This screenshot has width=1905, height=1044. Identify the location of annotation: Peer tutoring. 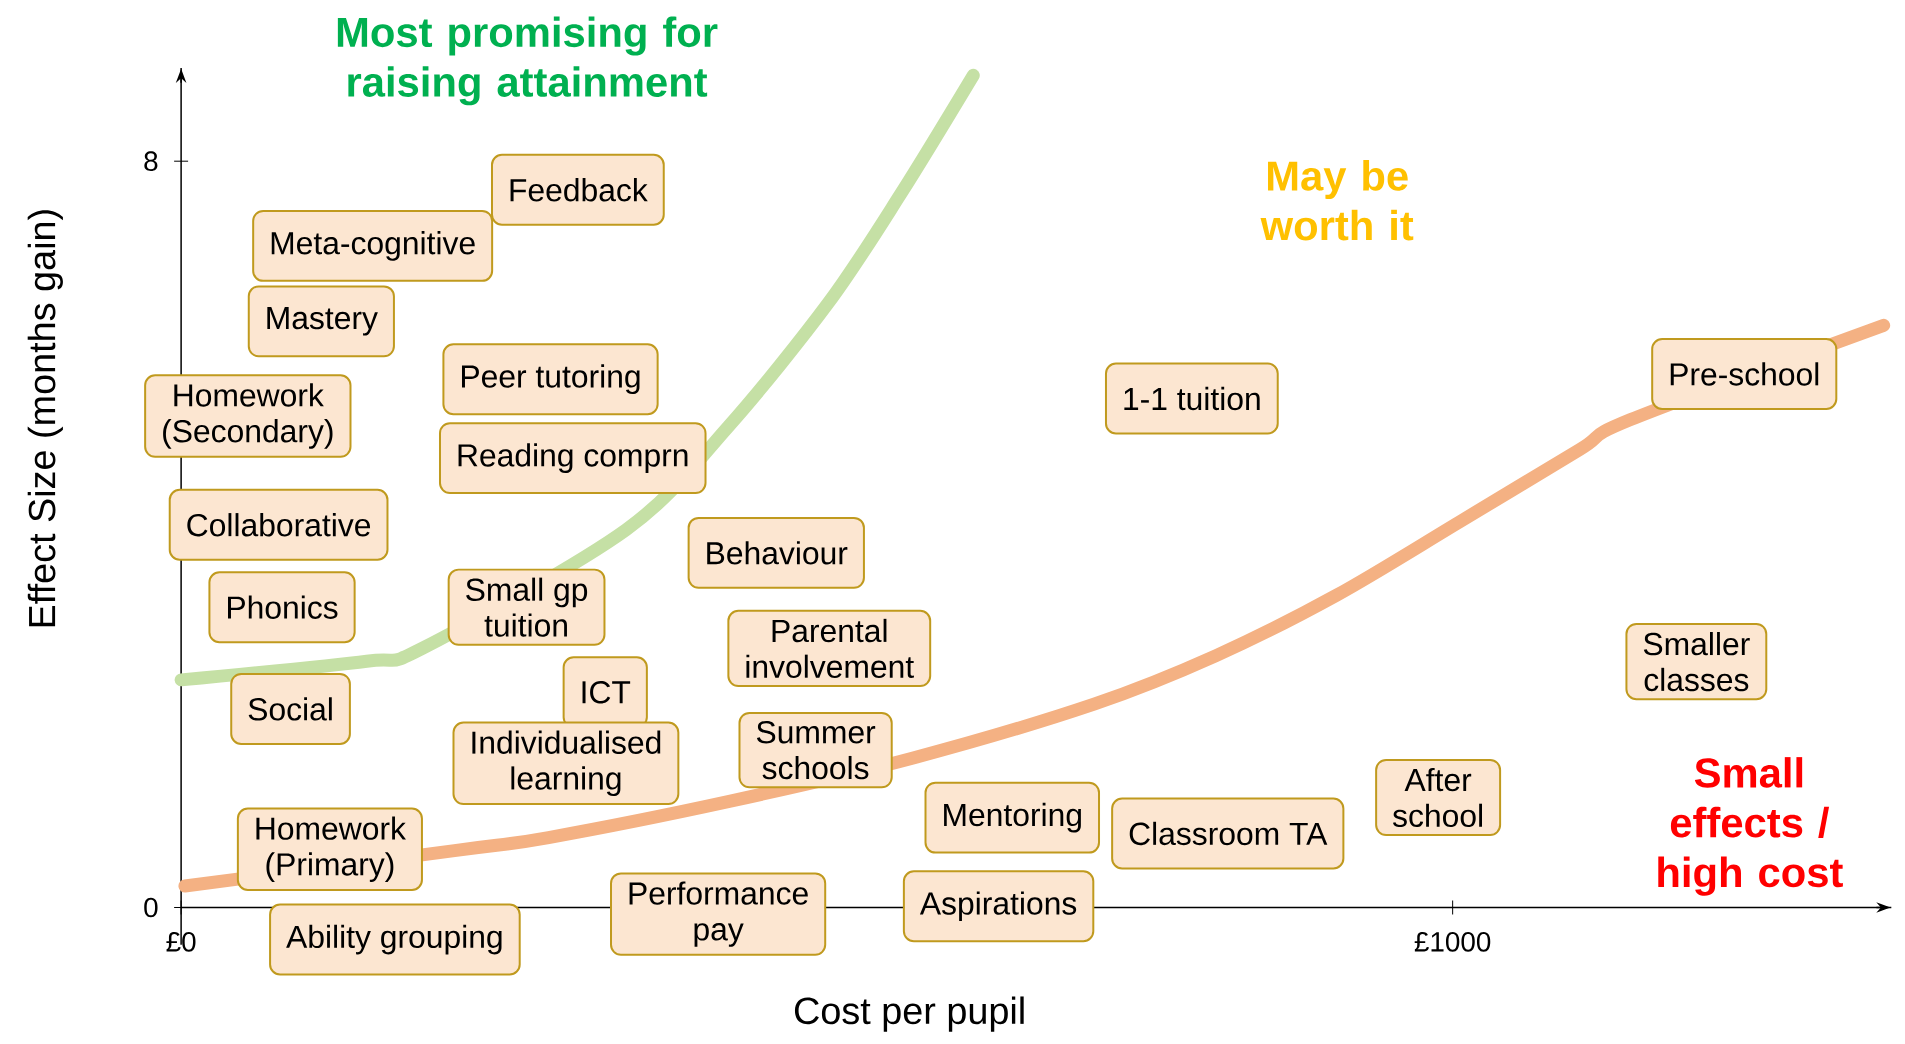
(551, 379).